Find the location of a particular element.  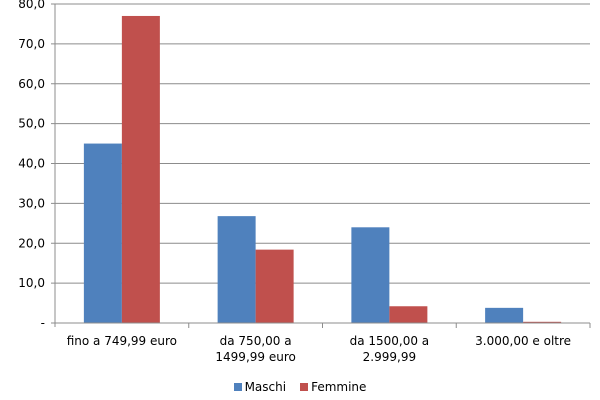

x-tick-label: 2.999,99 is located at coordinates (389, 357).